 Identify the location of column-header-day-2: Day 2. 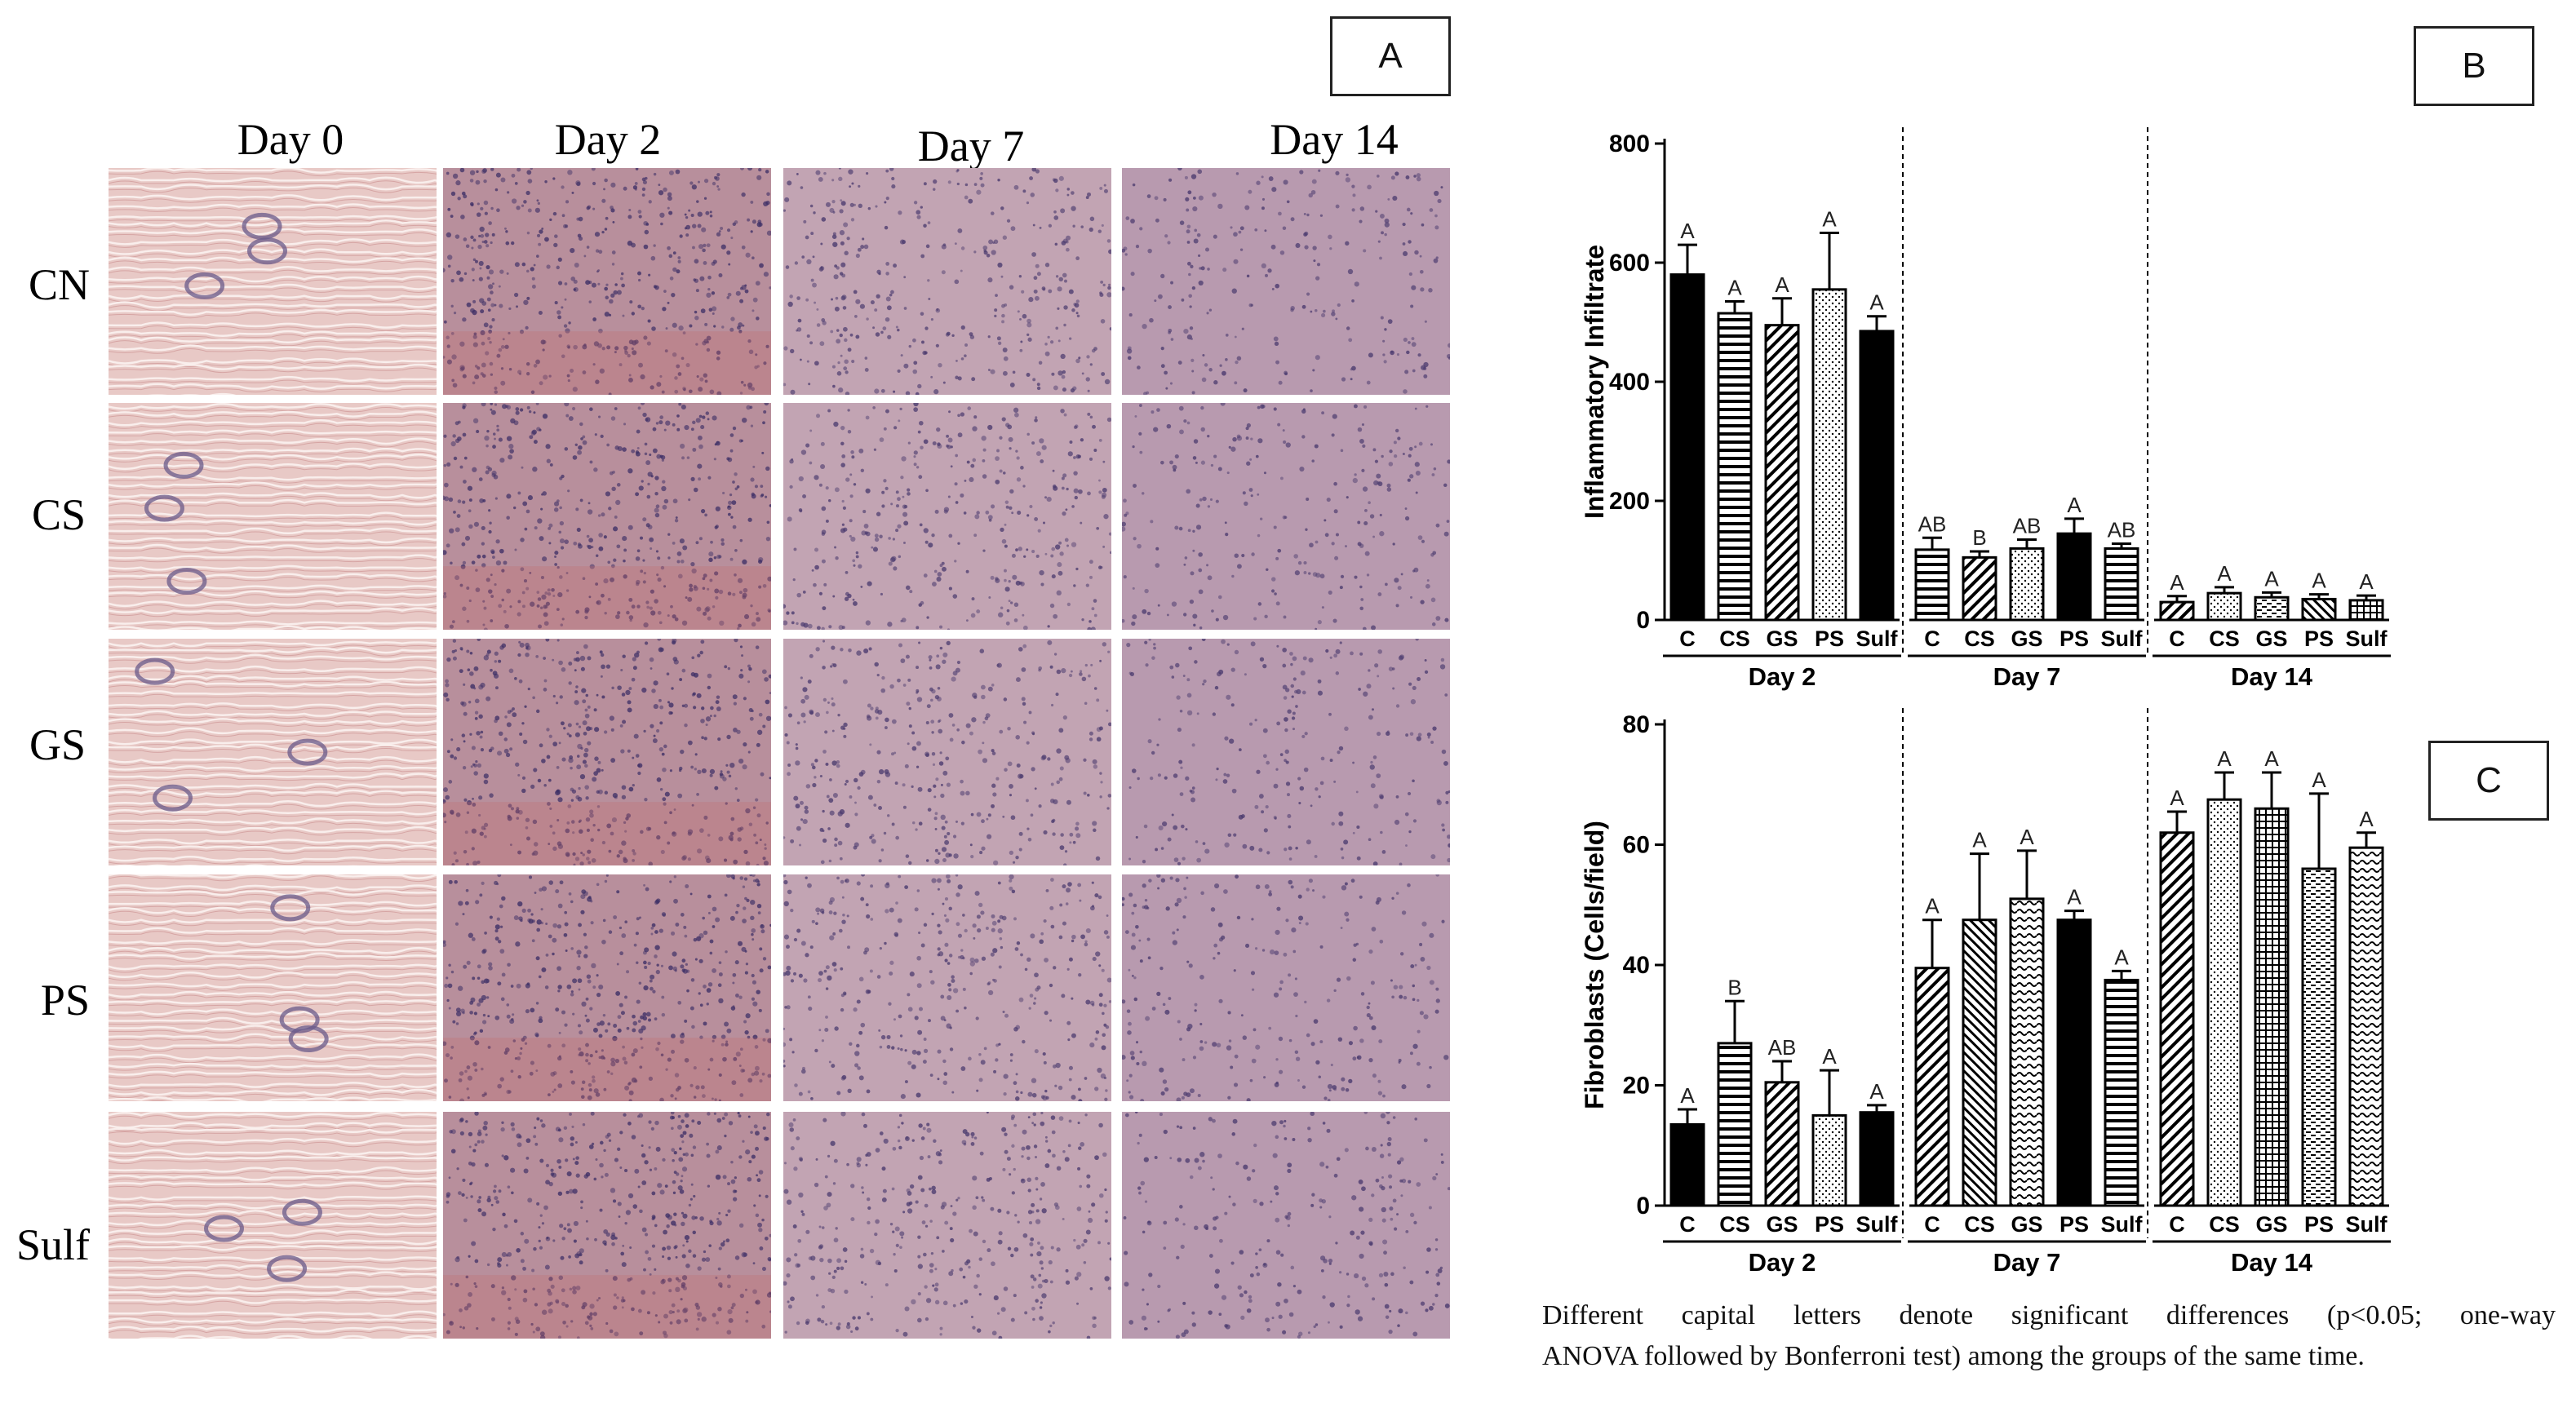
(608, 139).